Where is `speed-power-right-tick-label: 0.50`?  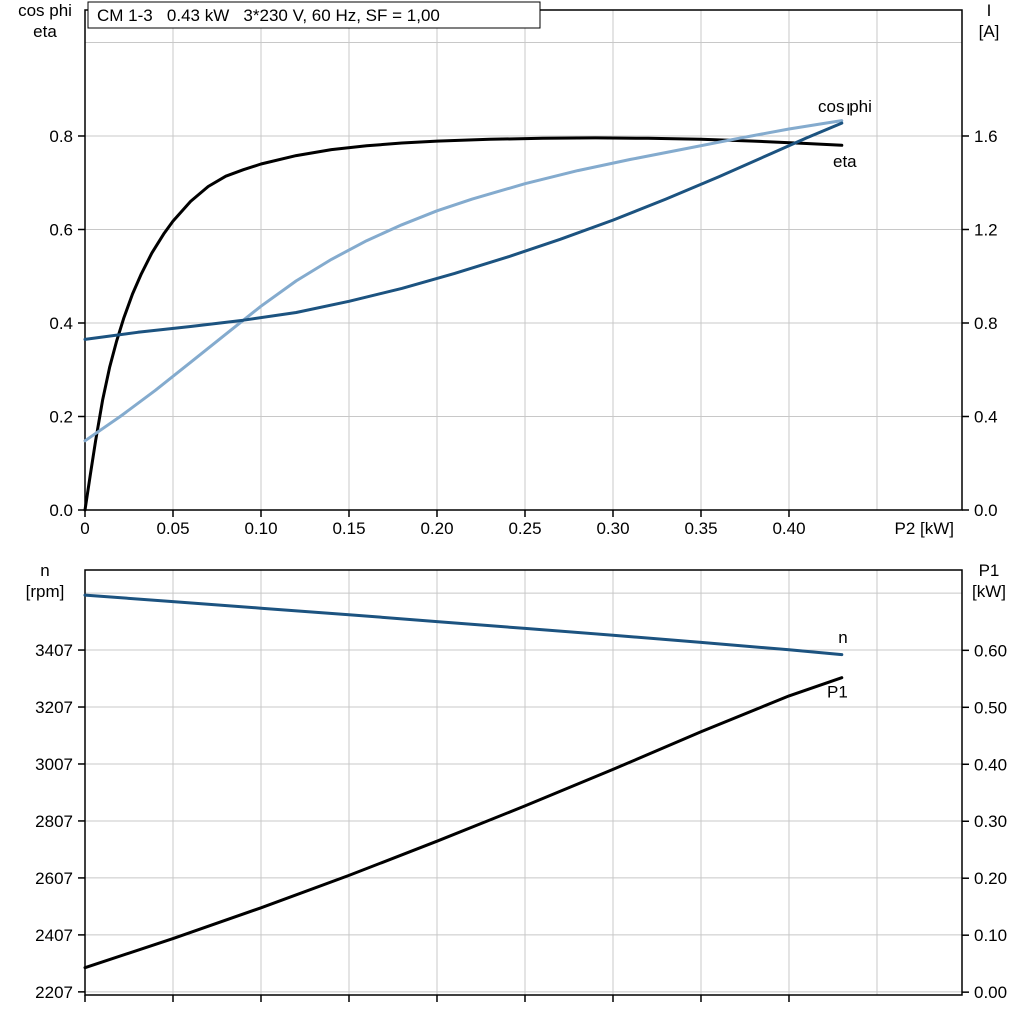 speed-power-right-tick-label: 0.50 is located at coordinates (990, 707).